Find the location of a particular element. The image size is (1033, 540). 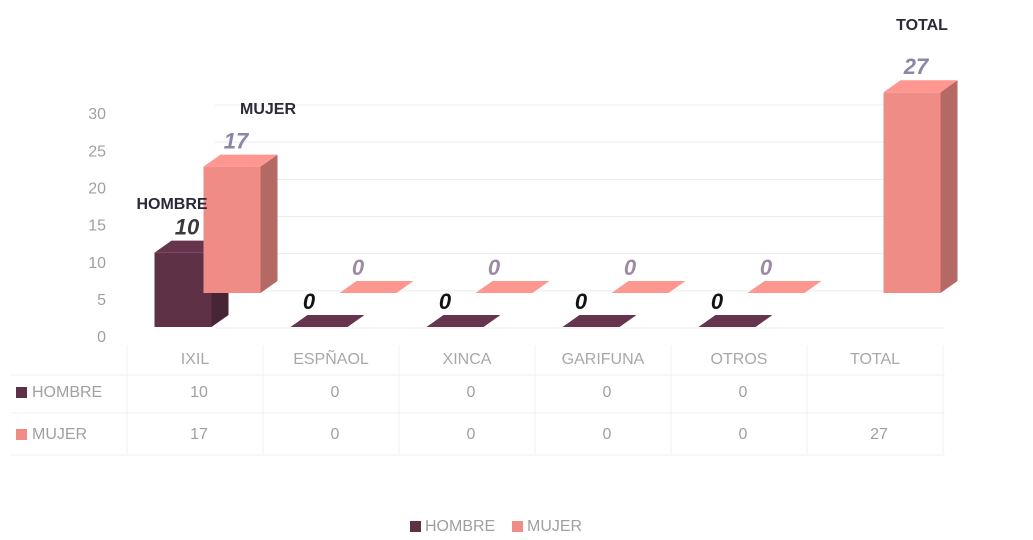

row-header: MUJER is located at coordinates (59, 434).